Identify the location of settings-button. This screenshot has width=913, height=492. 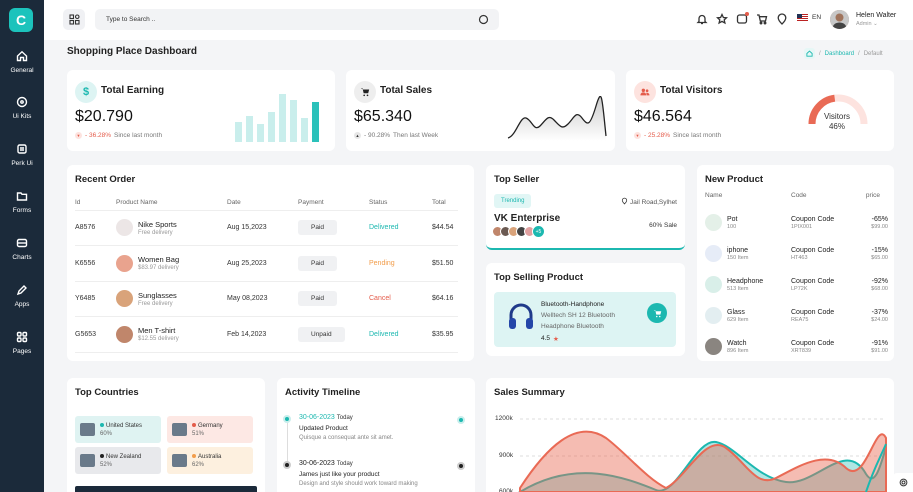
(903, 482).